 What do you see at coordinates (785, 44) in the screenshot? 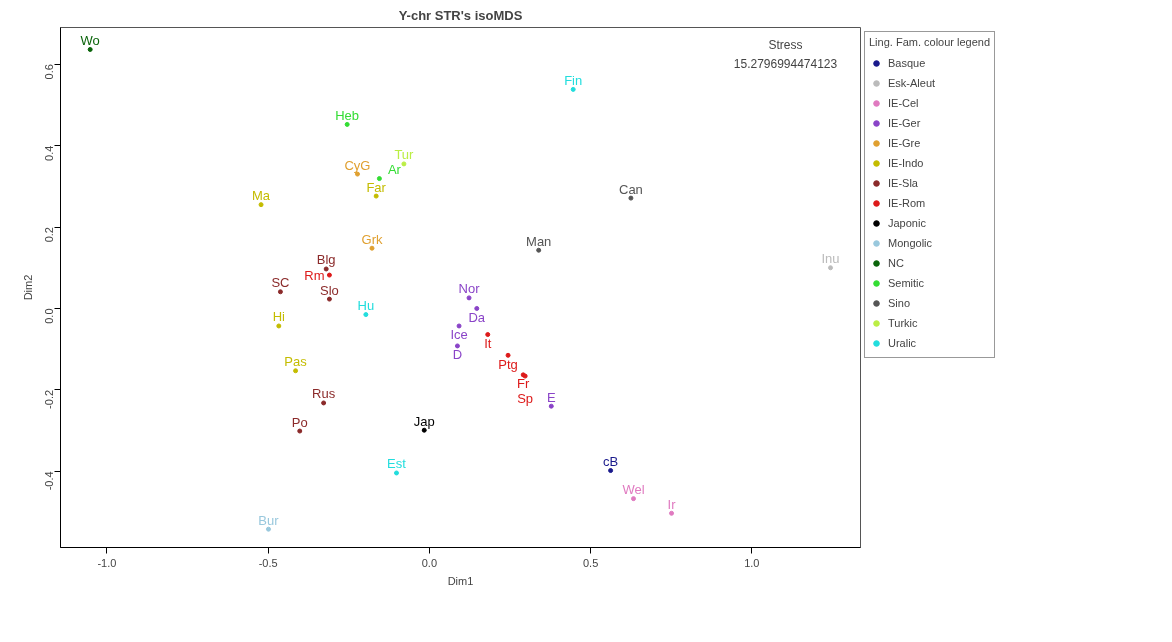
I see `annotation: Stress` at bounding box center [785, 44].